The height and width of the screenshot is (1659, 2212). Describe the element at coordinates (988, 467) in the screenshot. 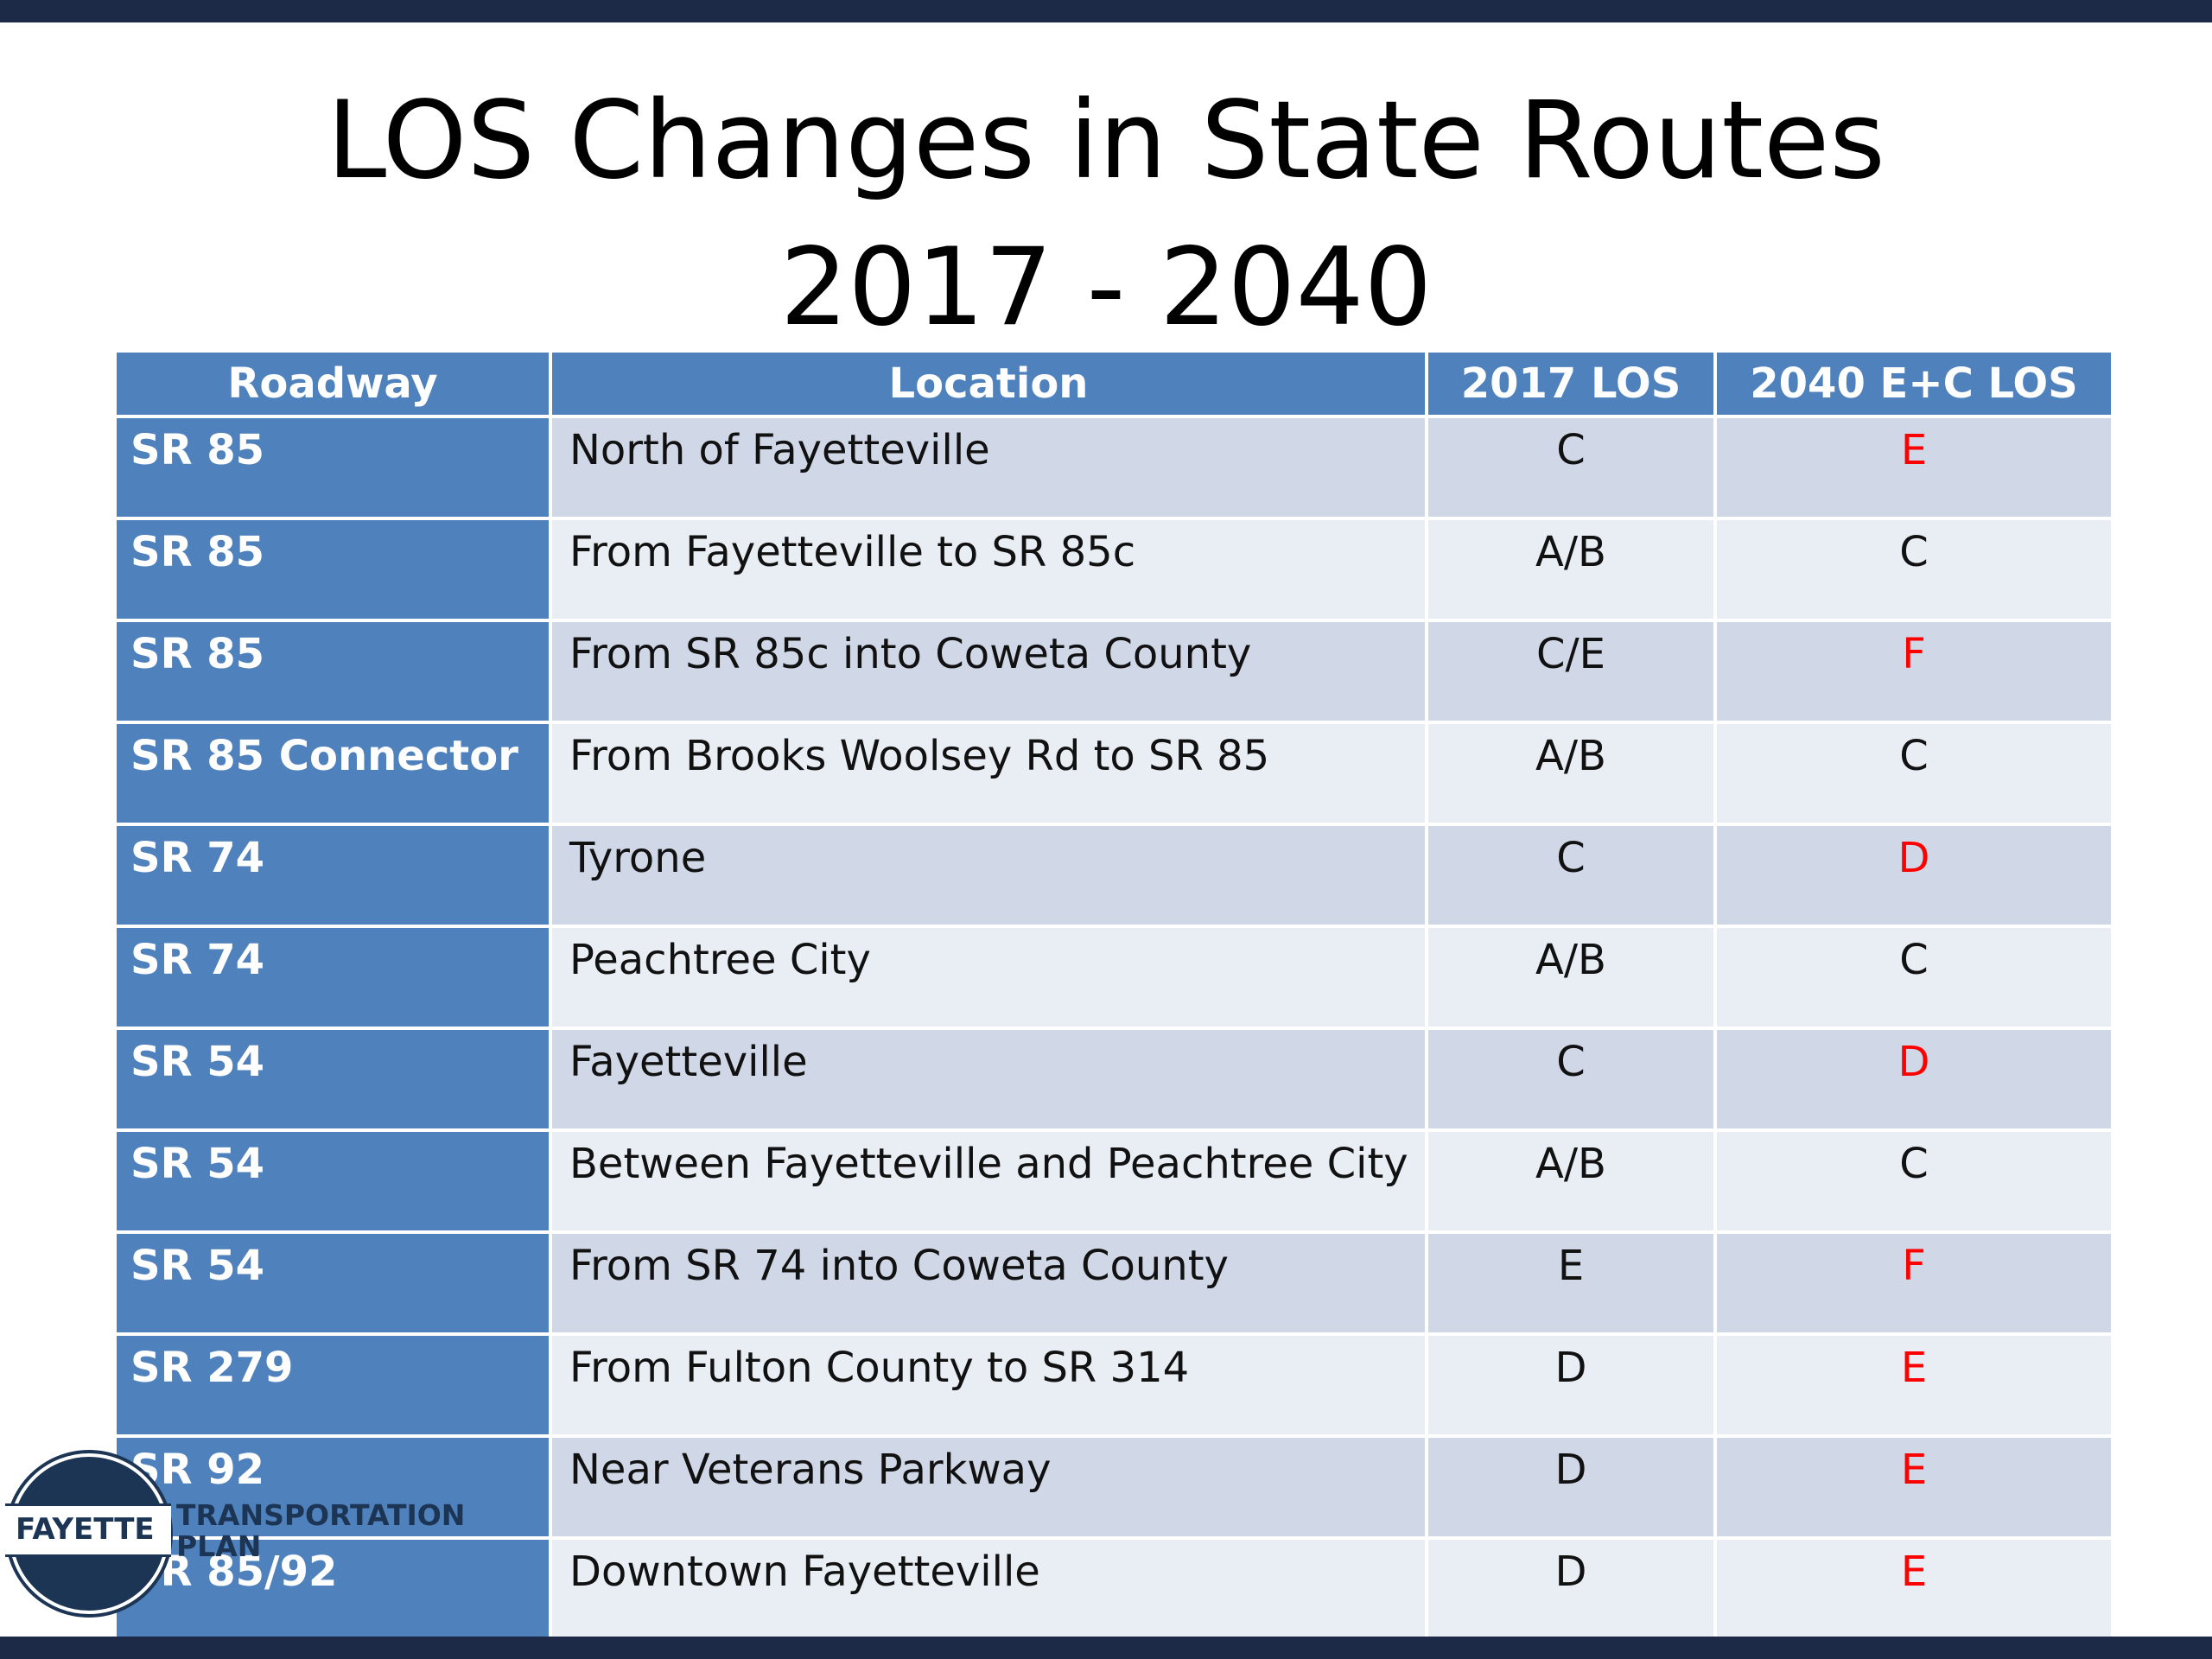

I see `location-cell: North of Fayetteville` at that location.